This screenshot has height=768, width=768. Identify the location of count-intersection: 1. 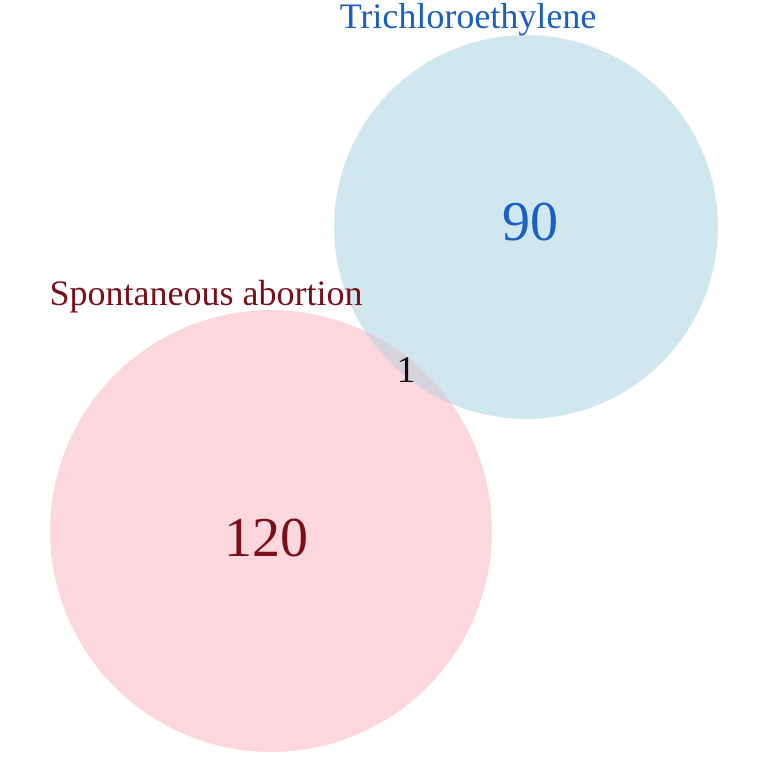
(406, 370).